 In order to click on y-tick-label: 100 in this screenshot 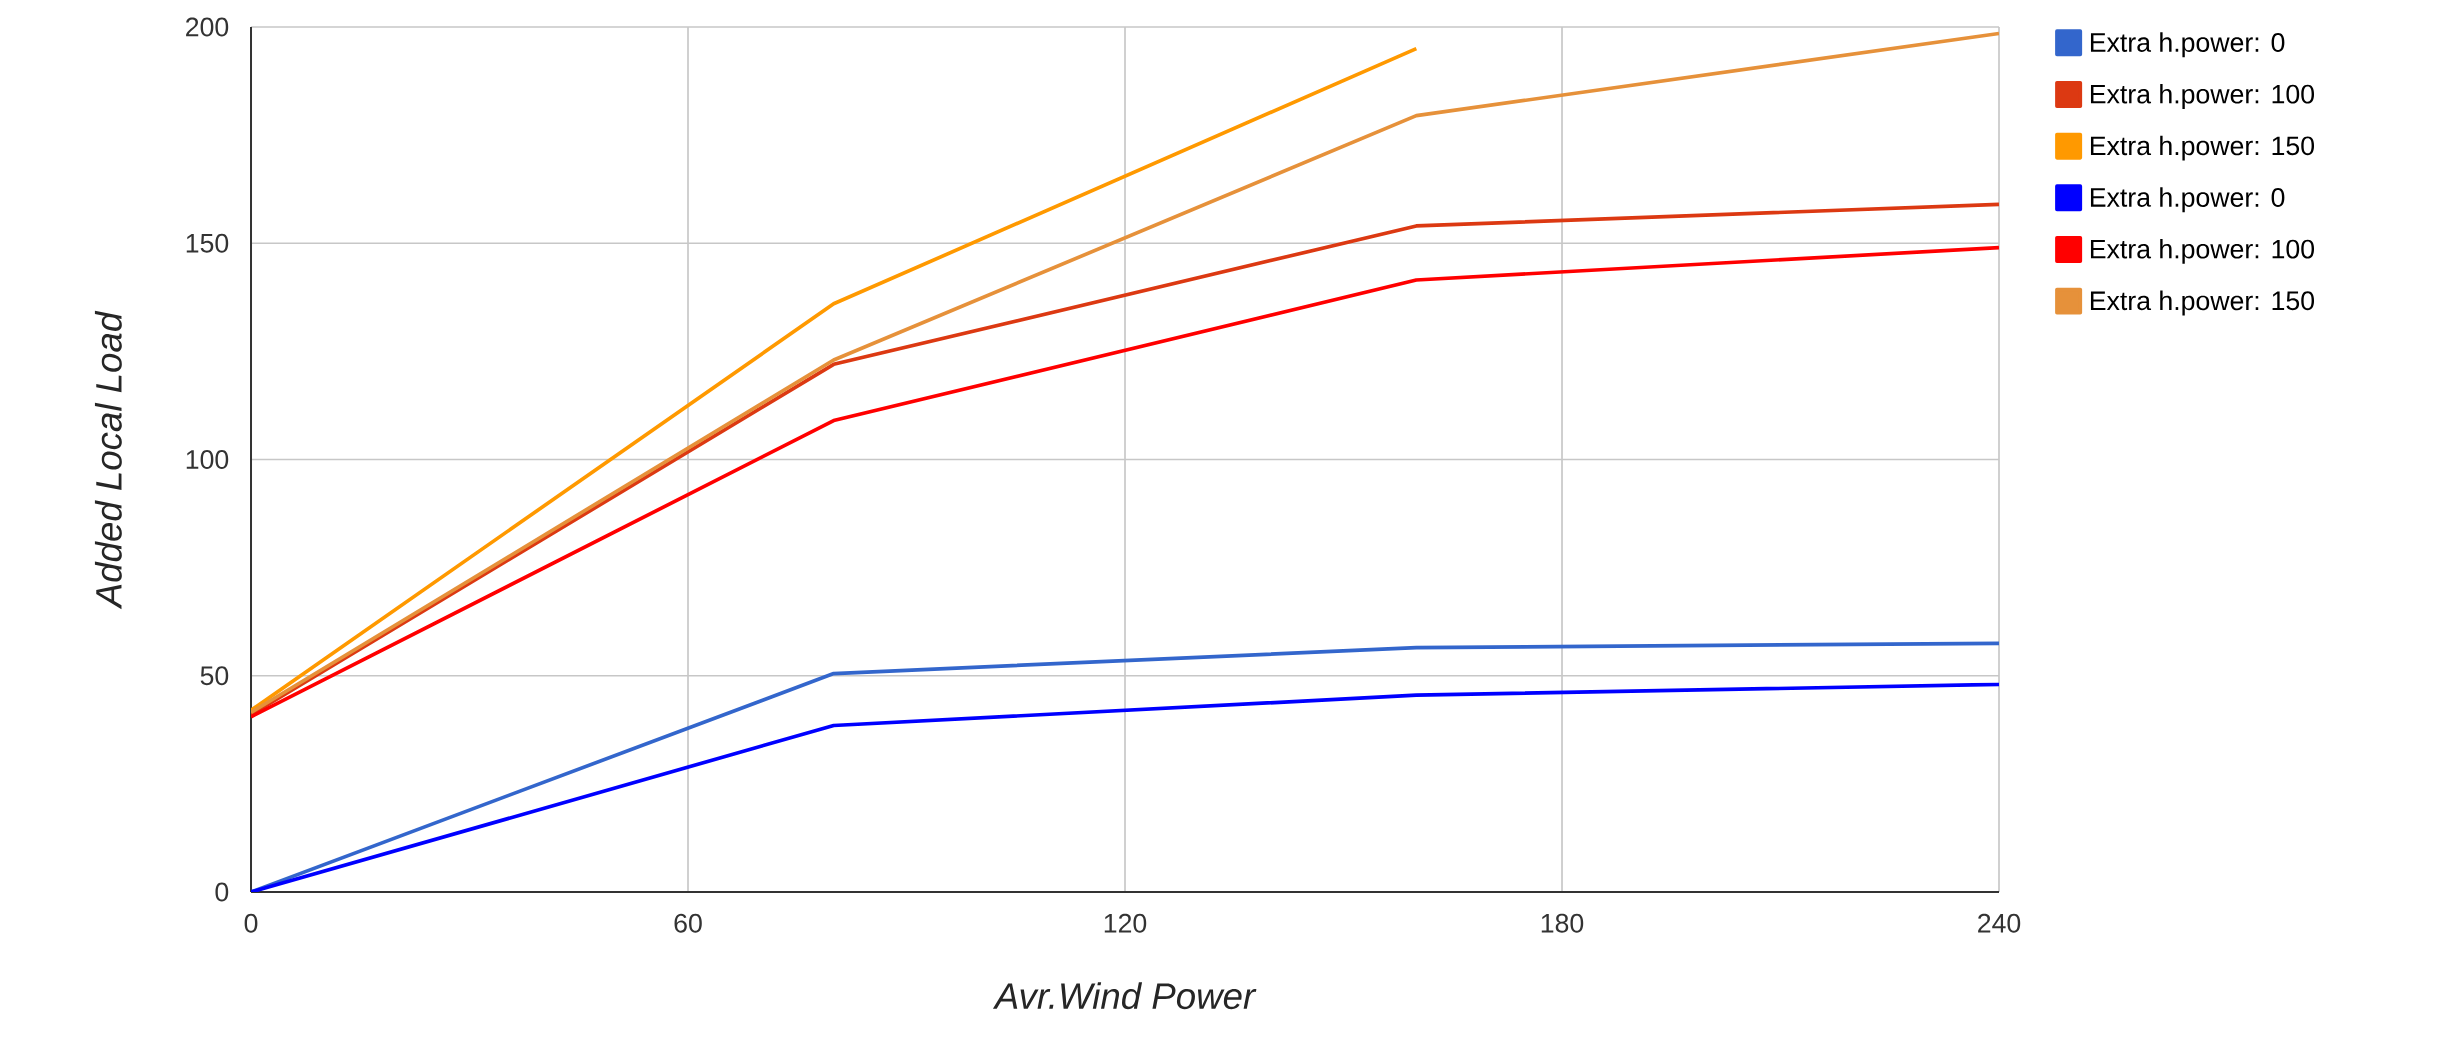, I will do `click(207, 459)`.